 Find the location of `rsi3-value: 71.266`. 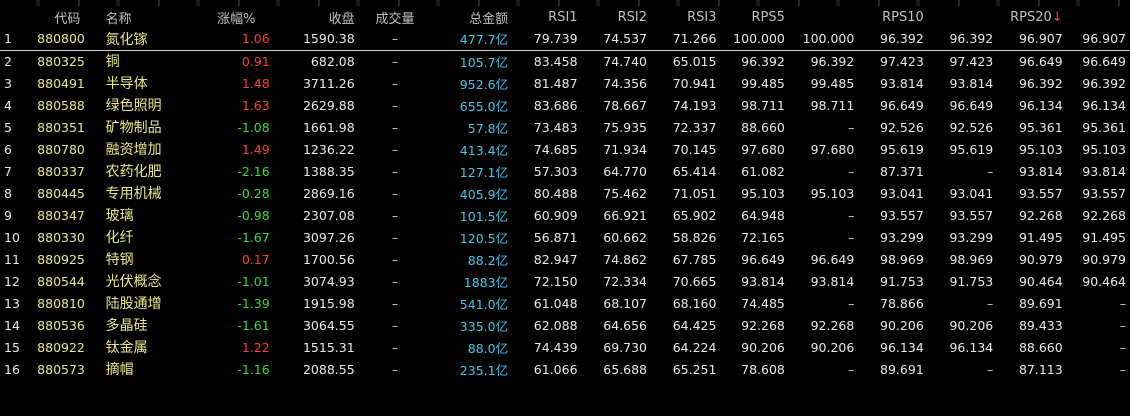

rsi3-value: 71.266 is located at coordinates (686, 39).